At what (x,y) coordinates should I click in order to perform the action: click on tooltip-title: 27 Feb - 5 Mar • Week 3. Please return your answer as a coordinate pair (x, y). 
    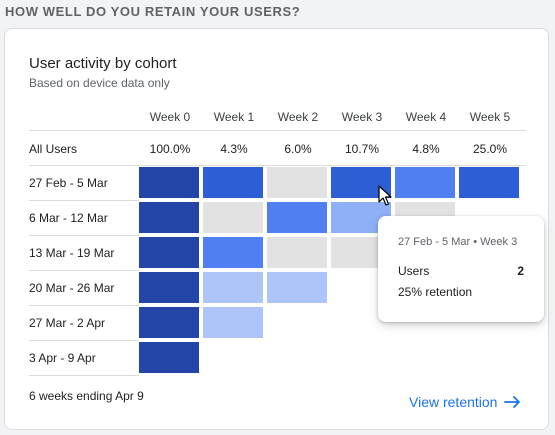
    Looking at the image, I should click on (458, 242).